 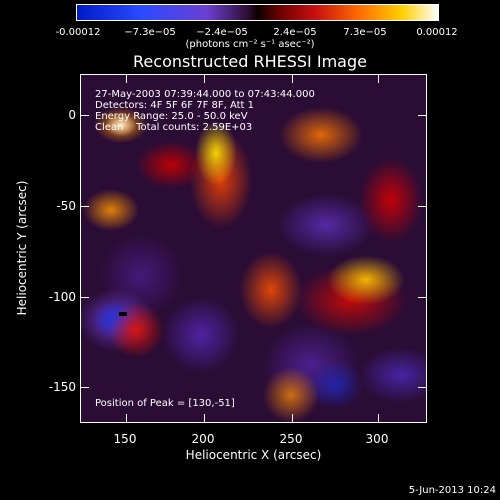 What do you see at coordinates (295, 32) in the screenshot?
I see `colorbar-tick: 2.4e−05` at bounding box center [295, 32].